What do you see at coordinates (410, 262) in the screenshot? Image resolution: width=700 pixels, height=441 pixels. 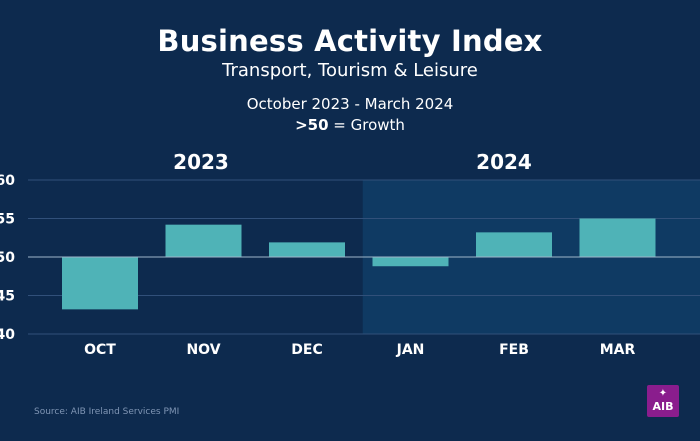 I see `bar-jan` at bounding box center [410, 262].